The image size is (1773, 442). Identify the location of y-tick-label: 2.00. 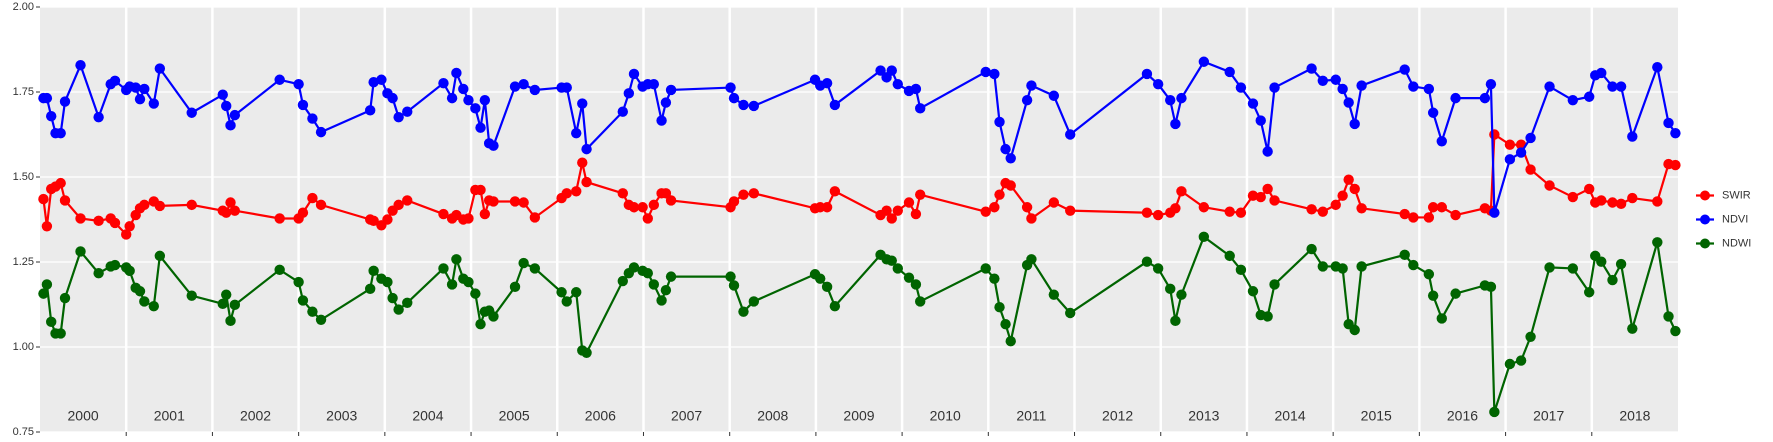
(23, 7).